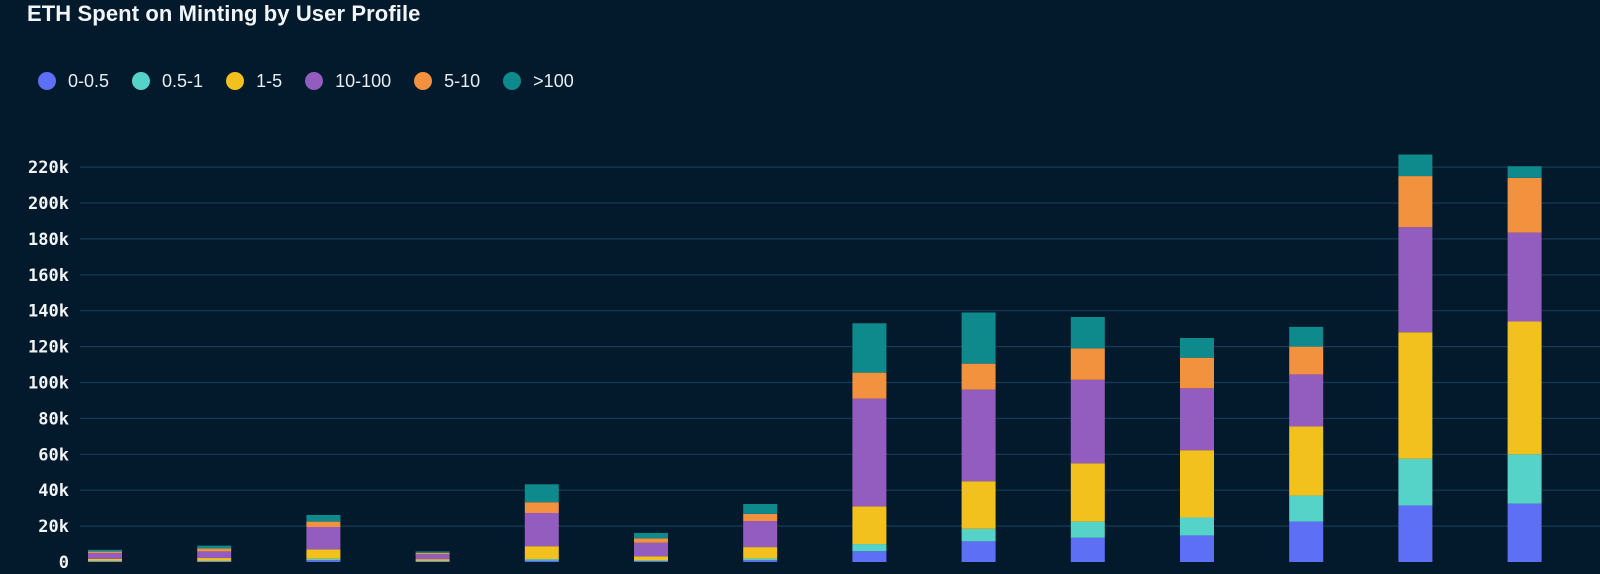 This screenshot has height=574, width=1600. I want to click on legend-label: 5-10, so click(462, 81).